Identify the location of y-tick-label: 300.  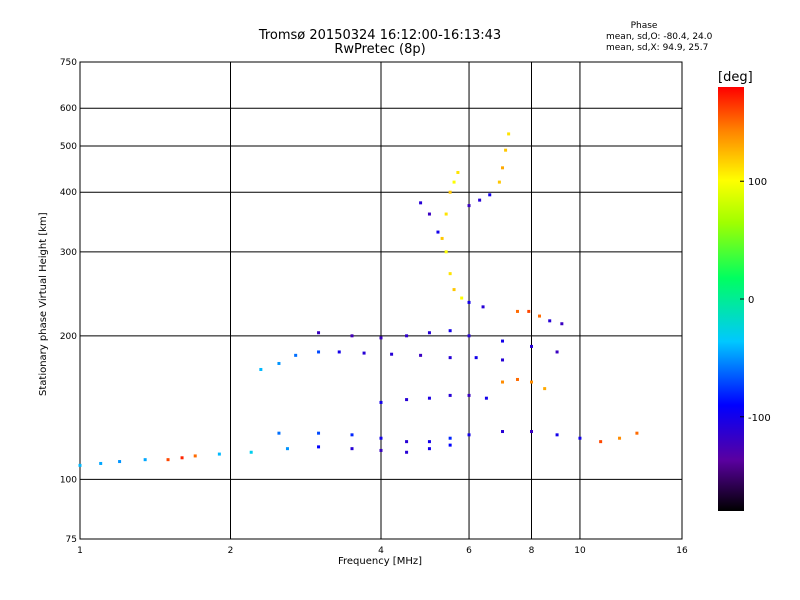
(68, 253).